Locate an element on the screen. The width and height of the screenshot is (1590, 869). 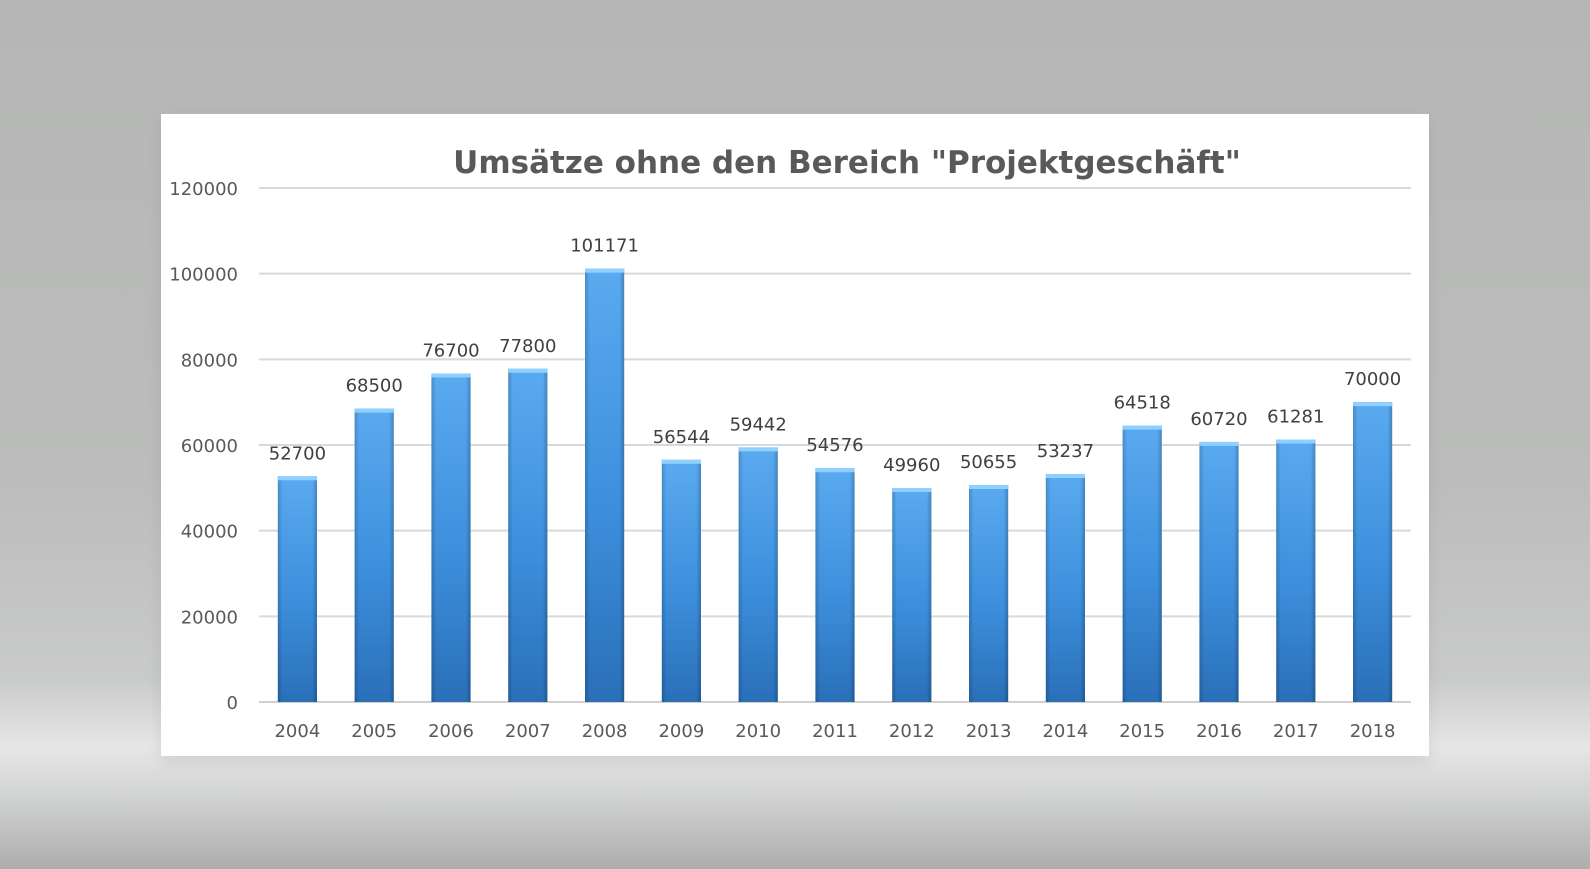
bar-2010 is located at coordinates (758, 574).